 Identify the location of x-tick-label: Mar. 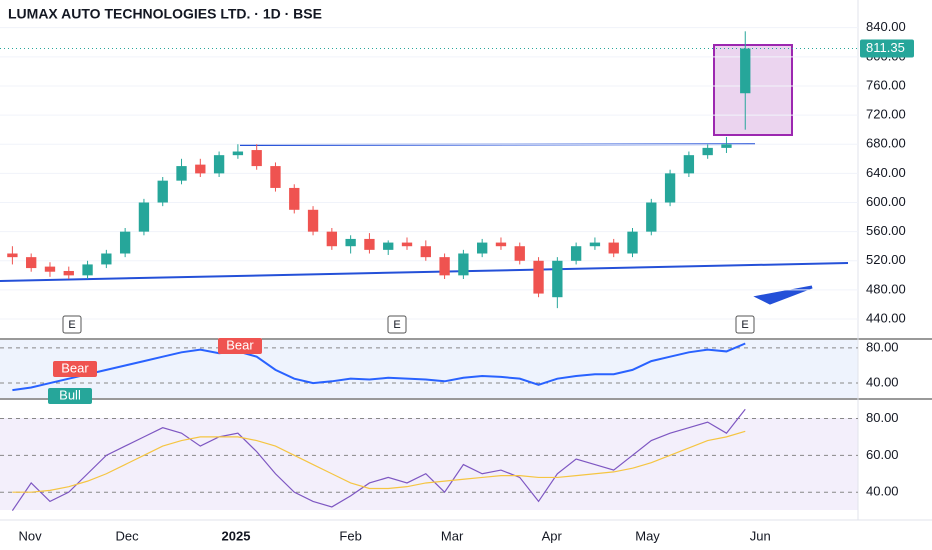
(452, 535).